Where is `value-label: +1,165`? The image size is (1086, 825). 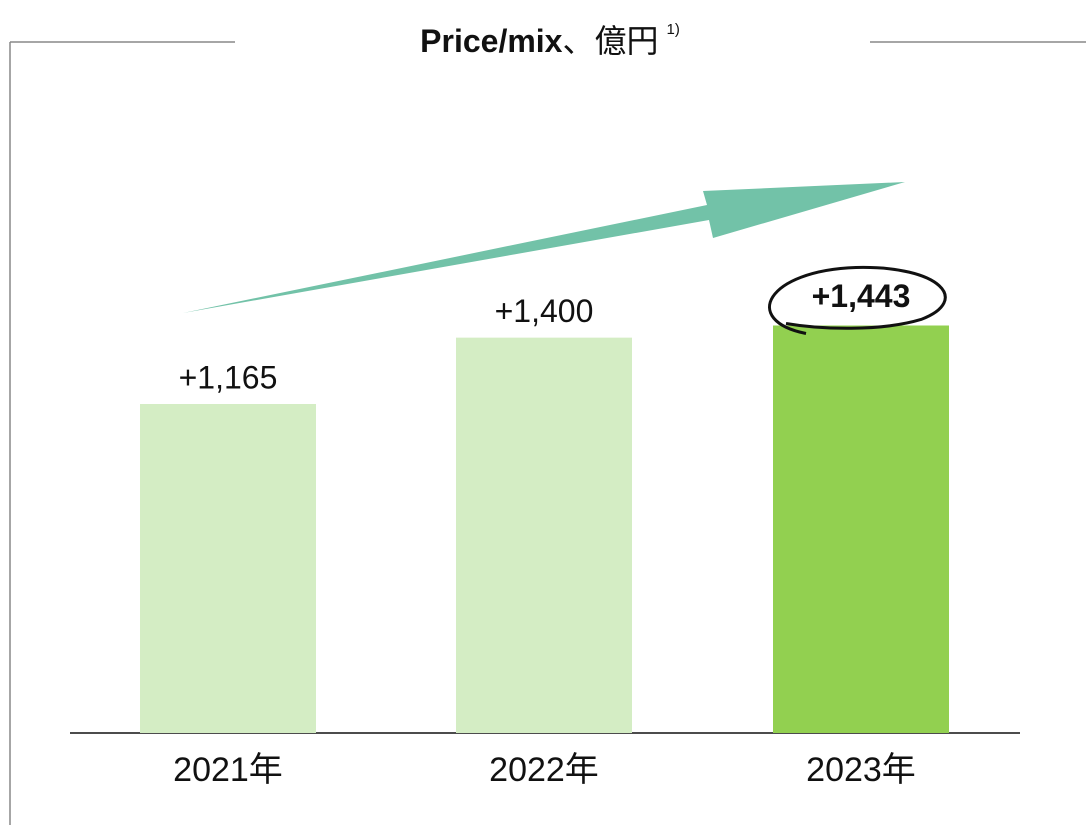 value-label: +1,165 is located at coordinates (228, 377).